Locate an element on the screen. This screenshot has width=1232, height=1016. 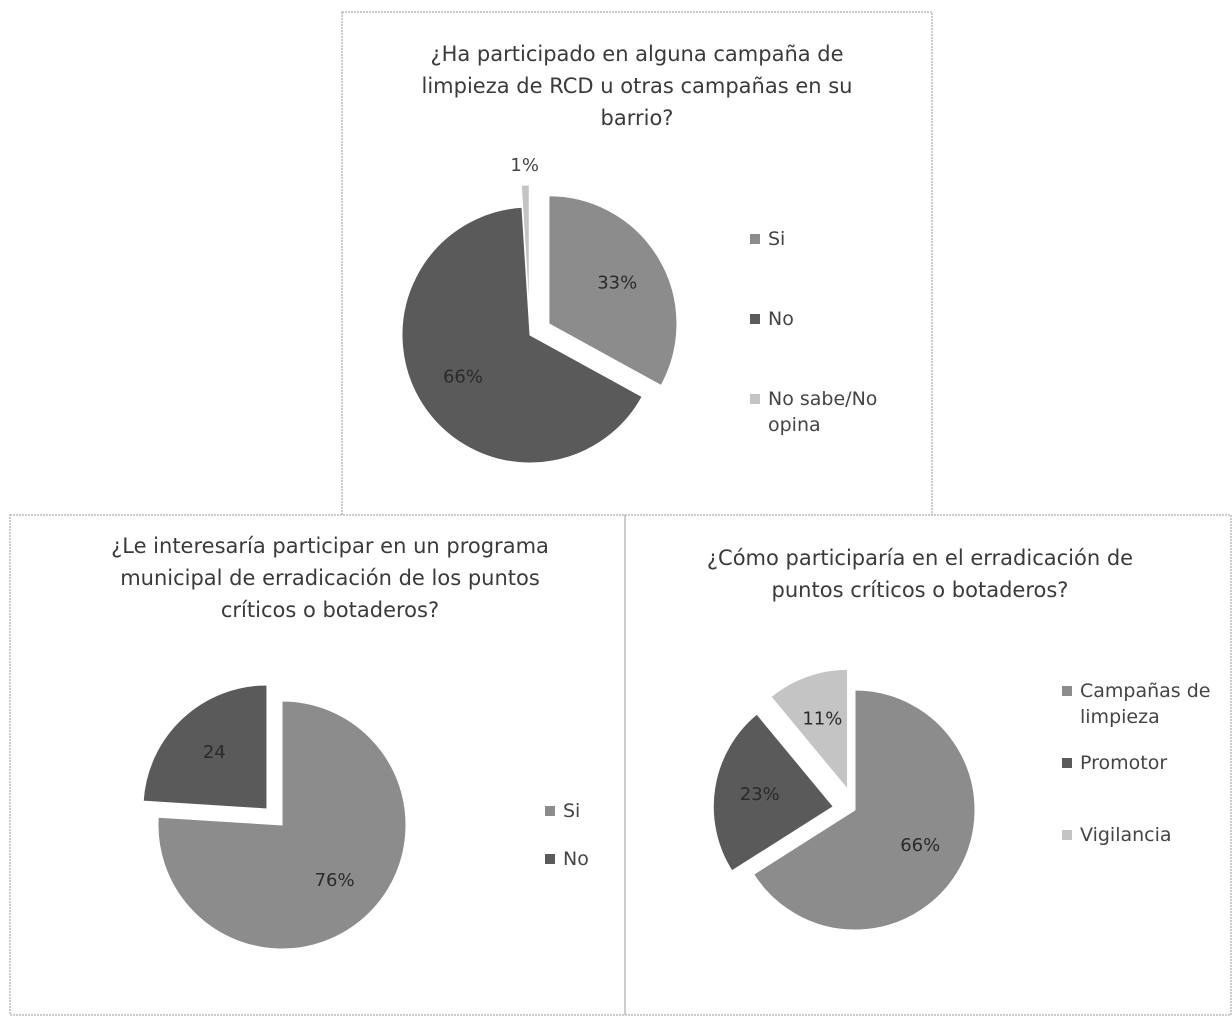
data-label: 1% is located at coordinates (524, 165).